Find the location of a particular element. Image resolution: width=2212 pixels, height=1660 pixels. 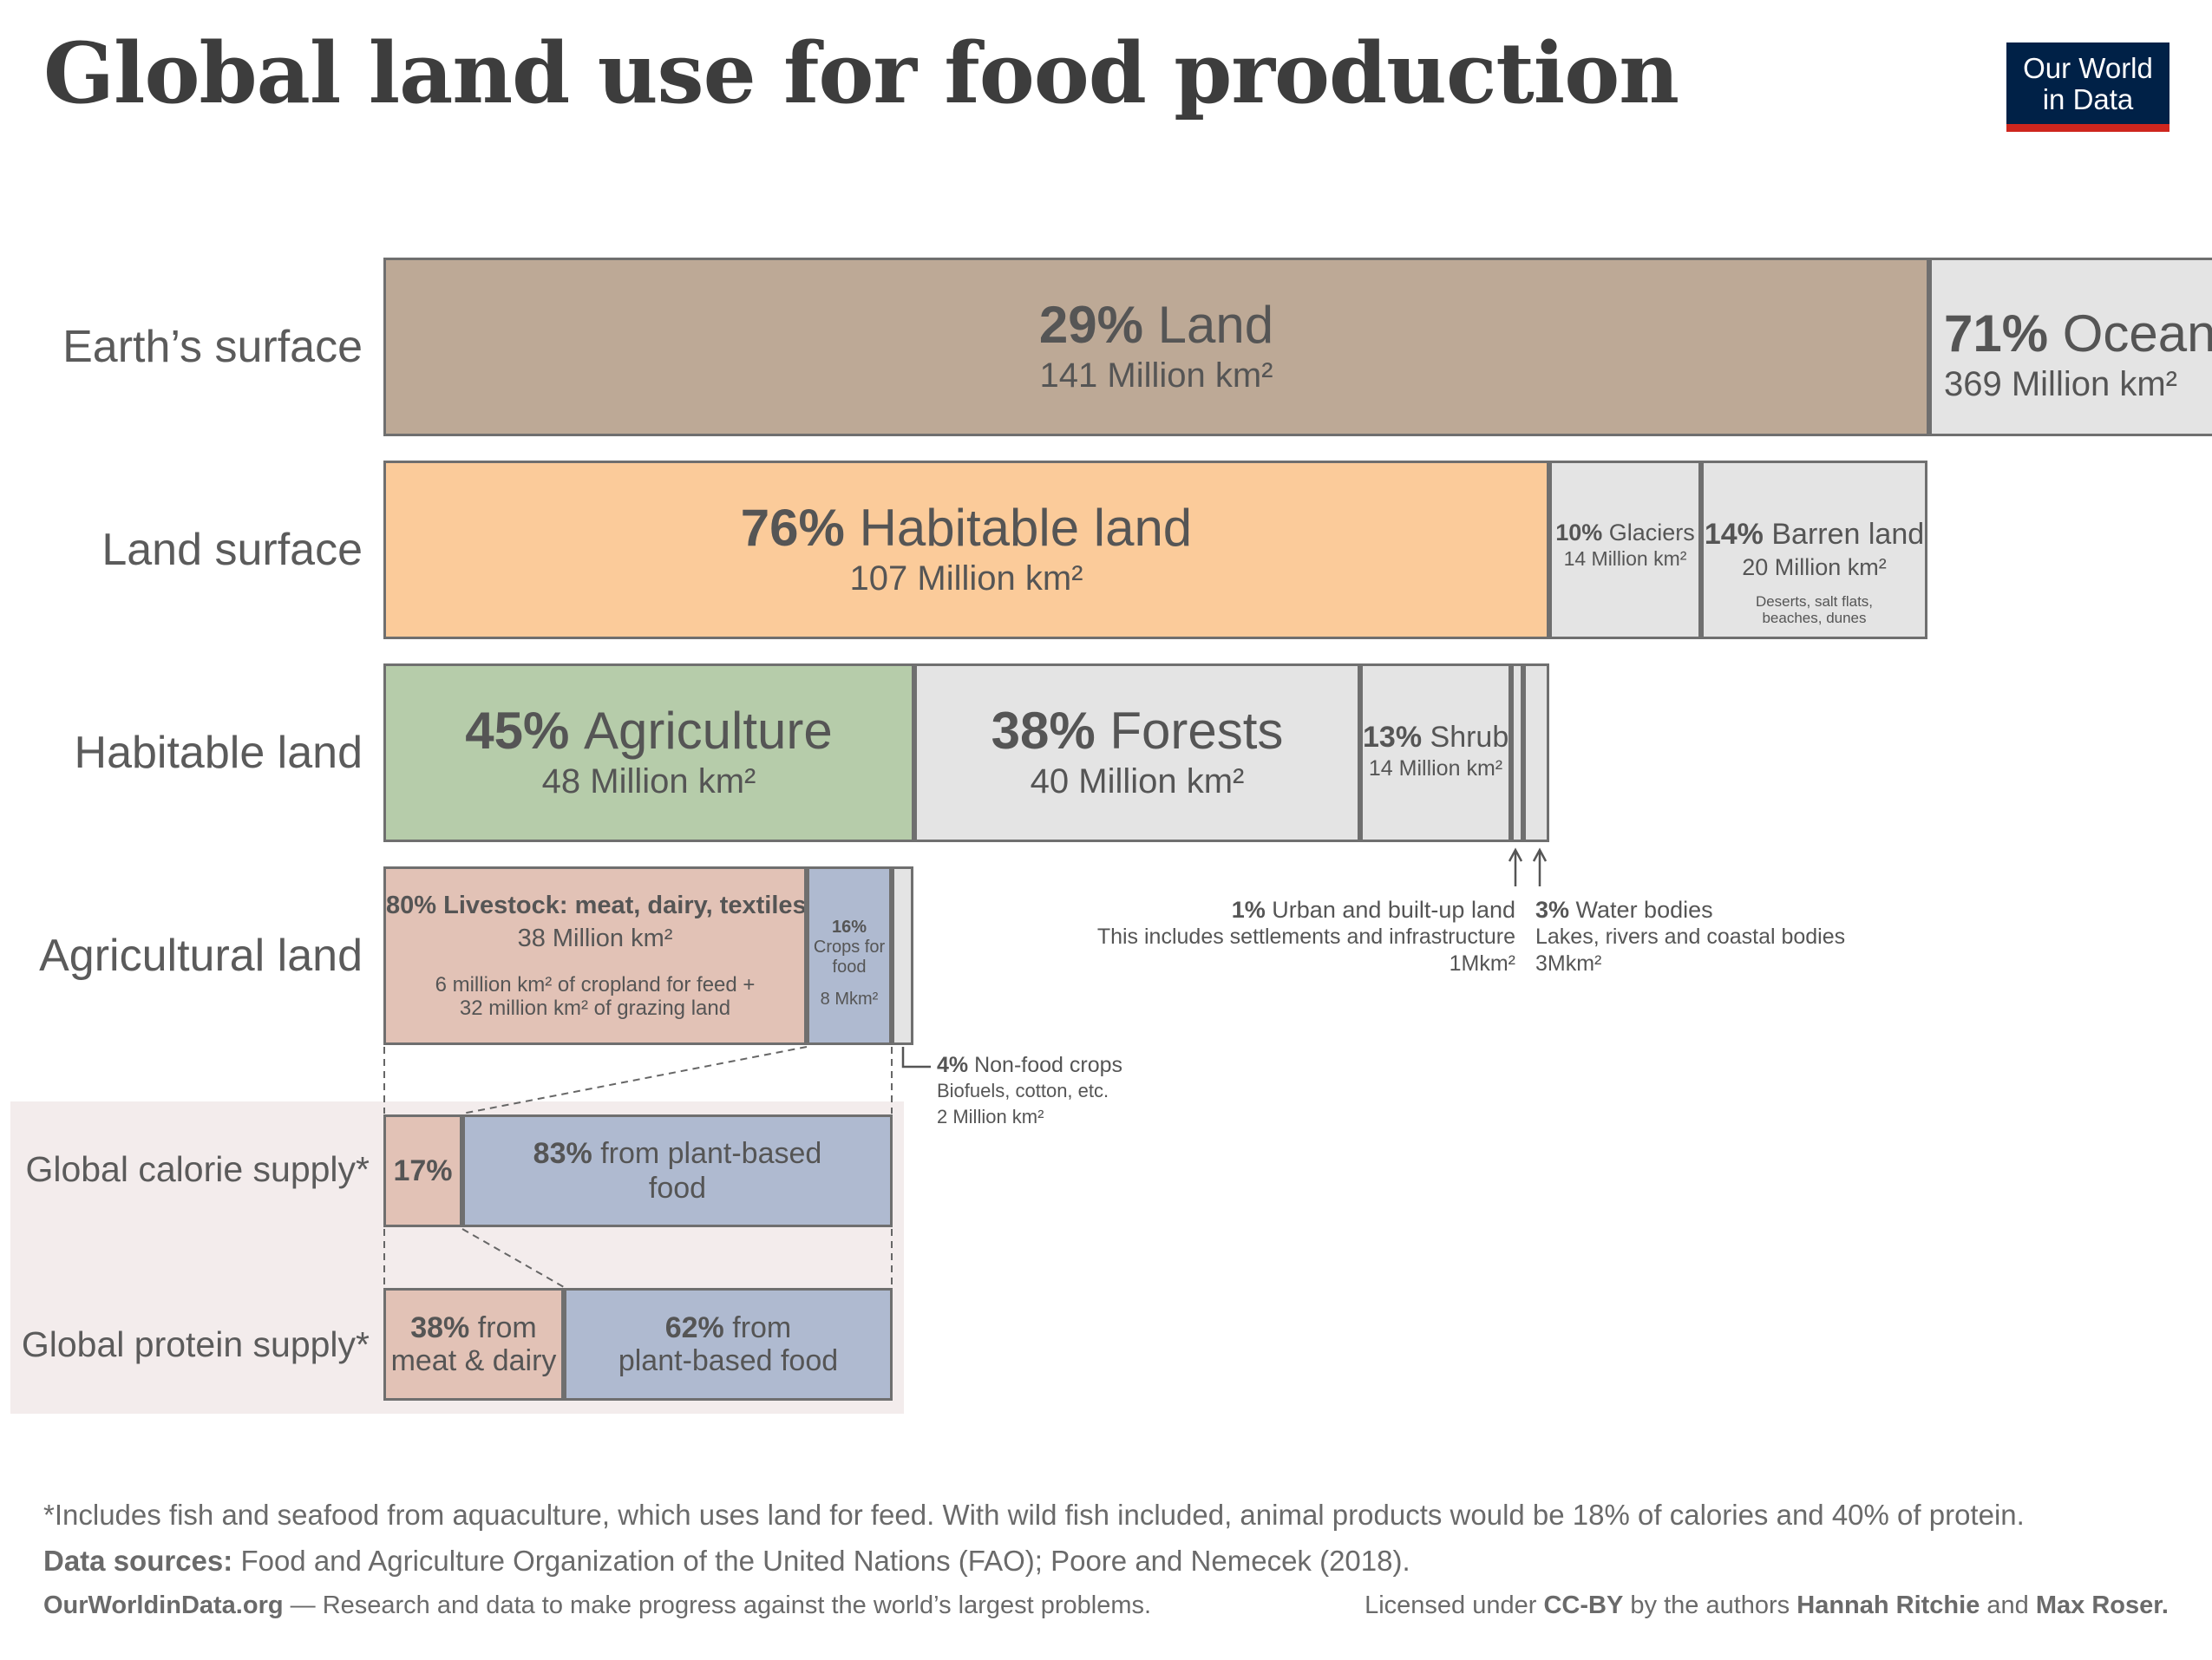

protein-animal-percent: 38% is located at coordinates (440, 1327).